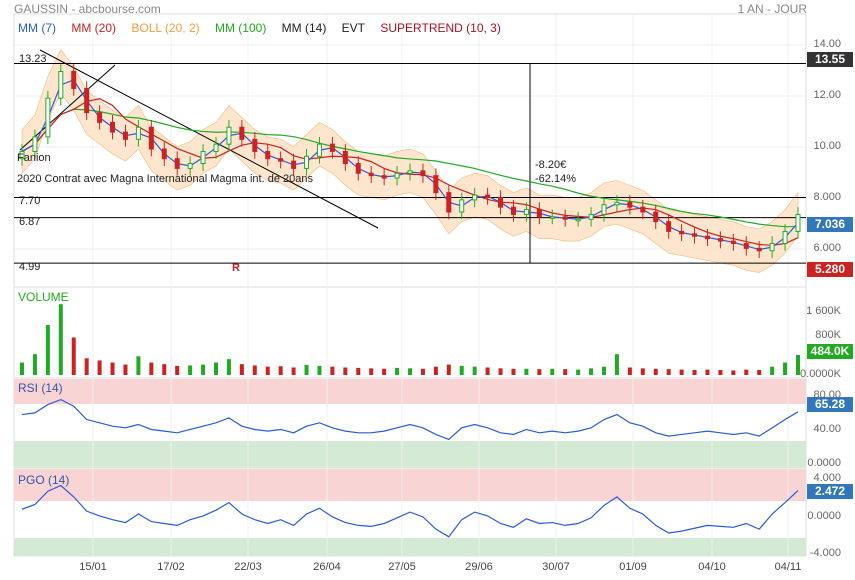 The width and height of the screenshot is (855, 580). I want to click on legend-boll: BOLL (20, 2), so click(165, 28).